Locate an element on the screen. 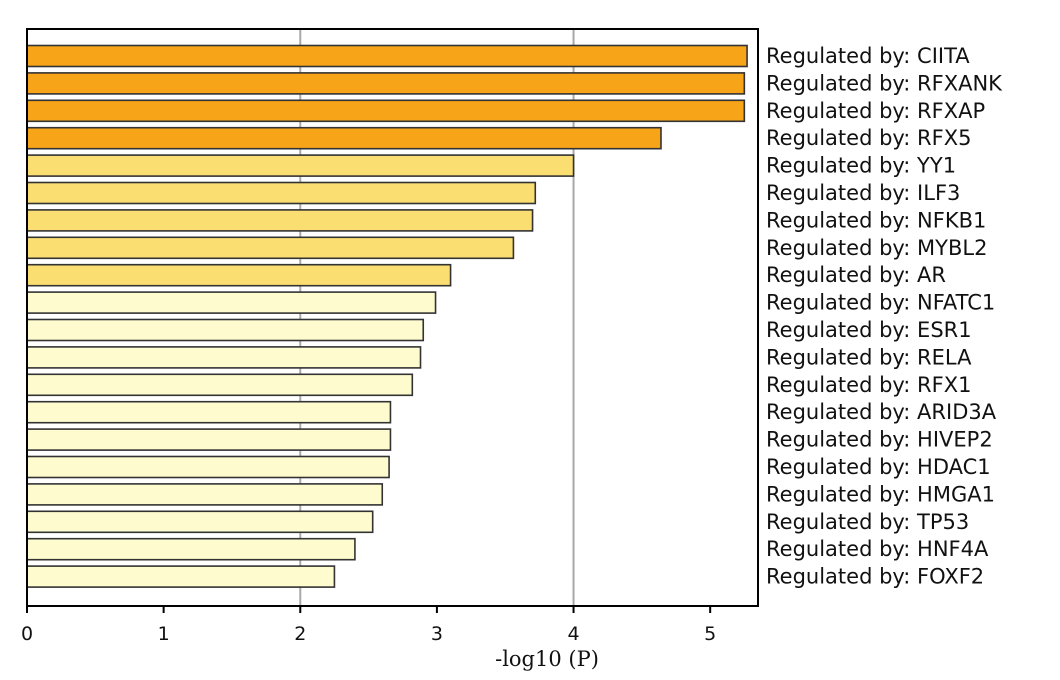  x-tick-label: 5 is located at coordinates (710, 634).